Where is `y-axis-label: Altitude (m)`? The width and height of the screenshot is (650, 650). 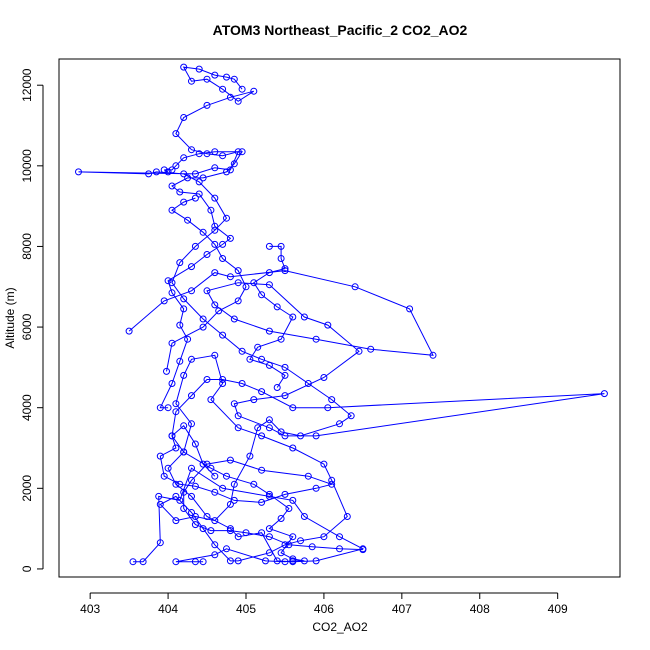 y-axis-label: Altitude (m) is located at coordinates (10, 317).